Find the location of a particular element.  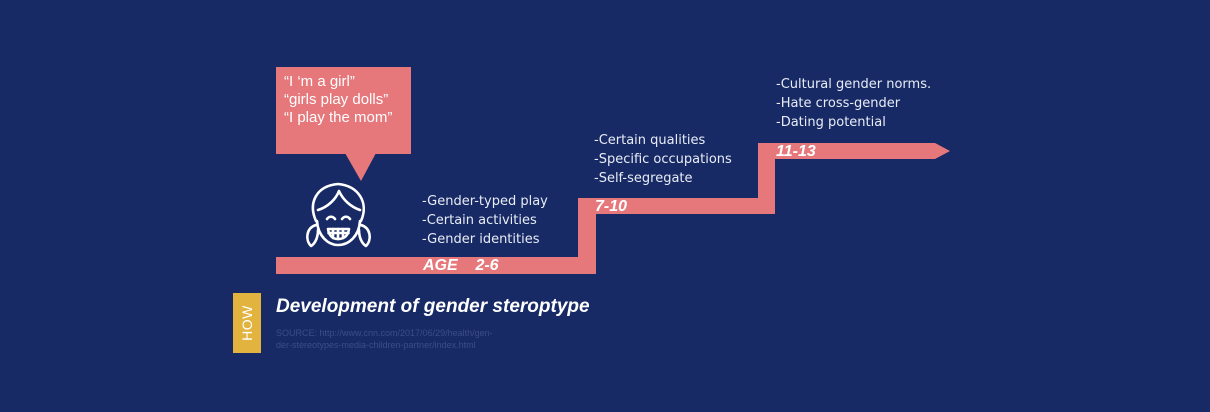

stage-item: -Gender identities is located at coordinates (481, 239).